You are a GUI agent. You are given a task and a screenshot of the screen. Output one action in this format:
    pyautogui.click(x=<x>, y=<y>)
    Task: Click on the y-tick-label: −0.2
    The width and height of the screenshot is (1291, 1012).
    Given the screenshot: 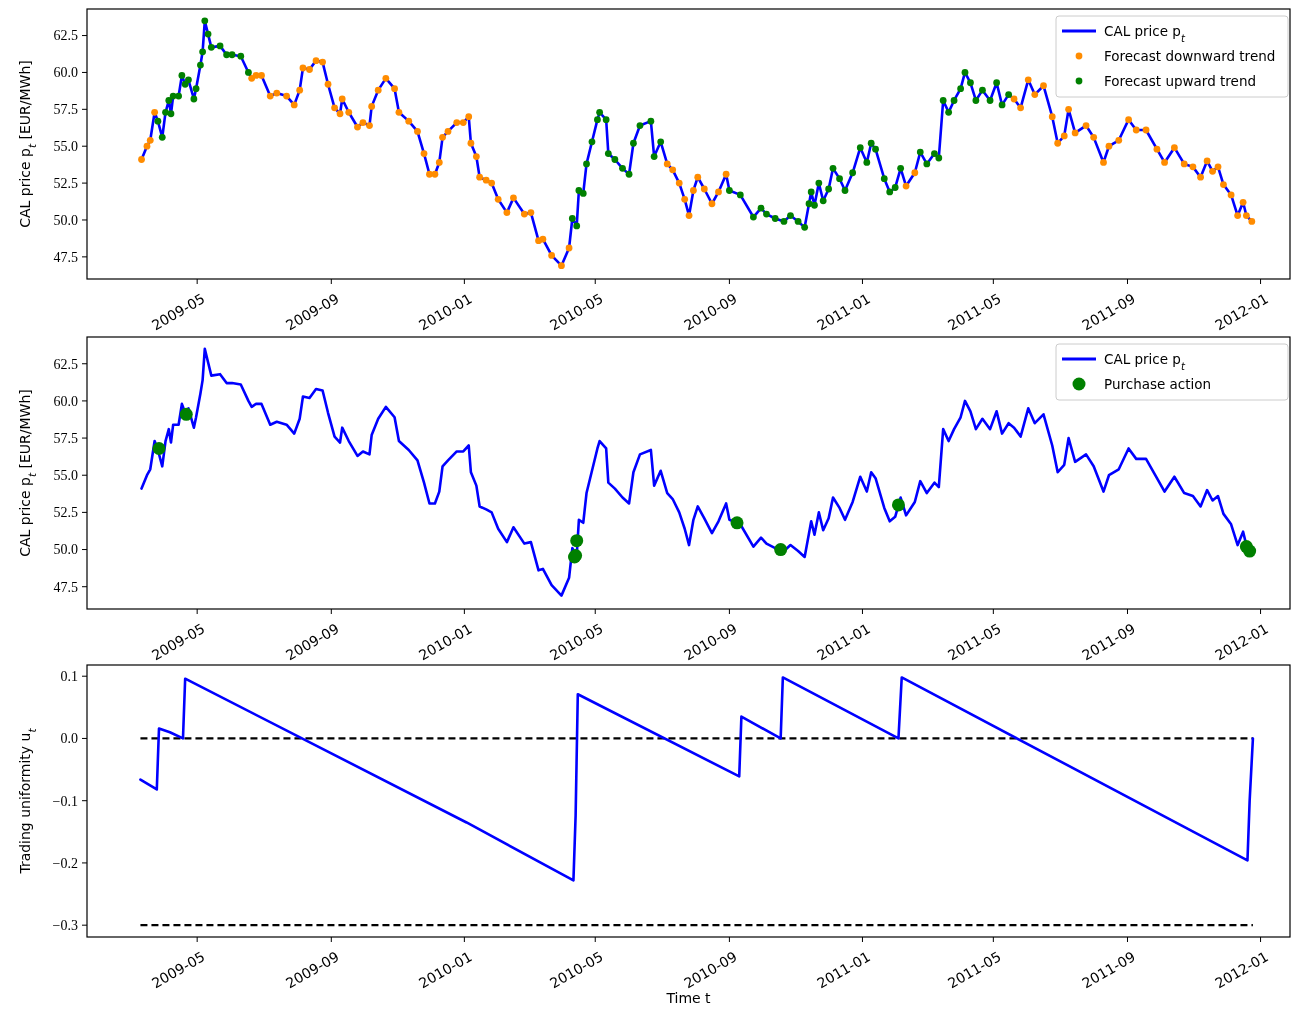 What is the action you would take?
    pyautogui.click(x=65, y=863)
    